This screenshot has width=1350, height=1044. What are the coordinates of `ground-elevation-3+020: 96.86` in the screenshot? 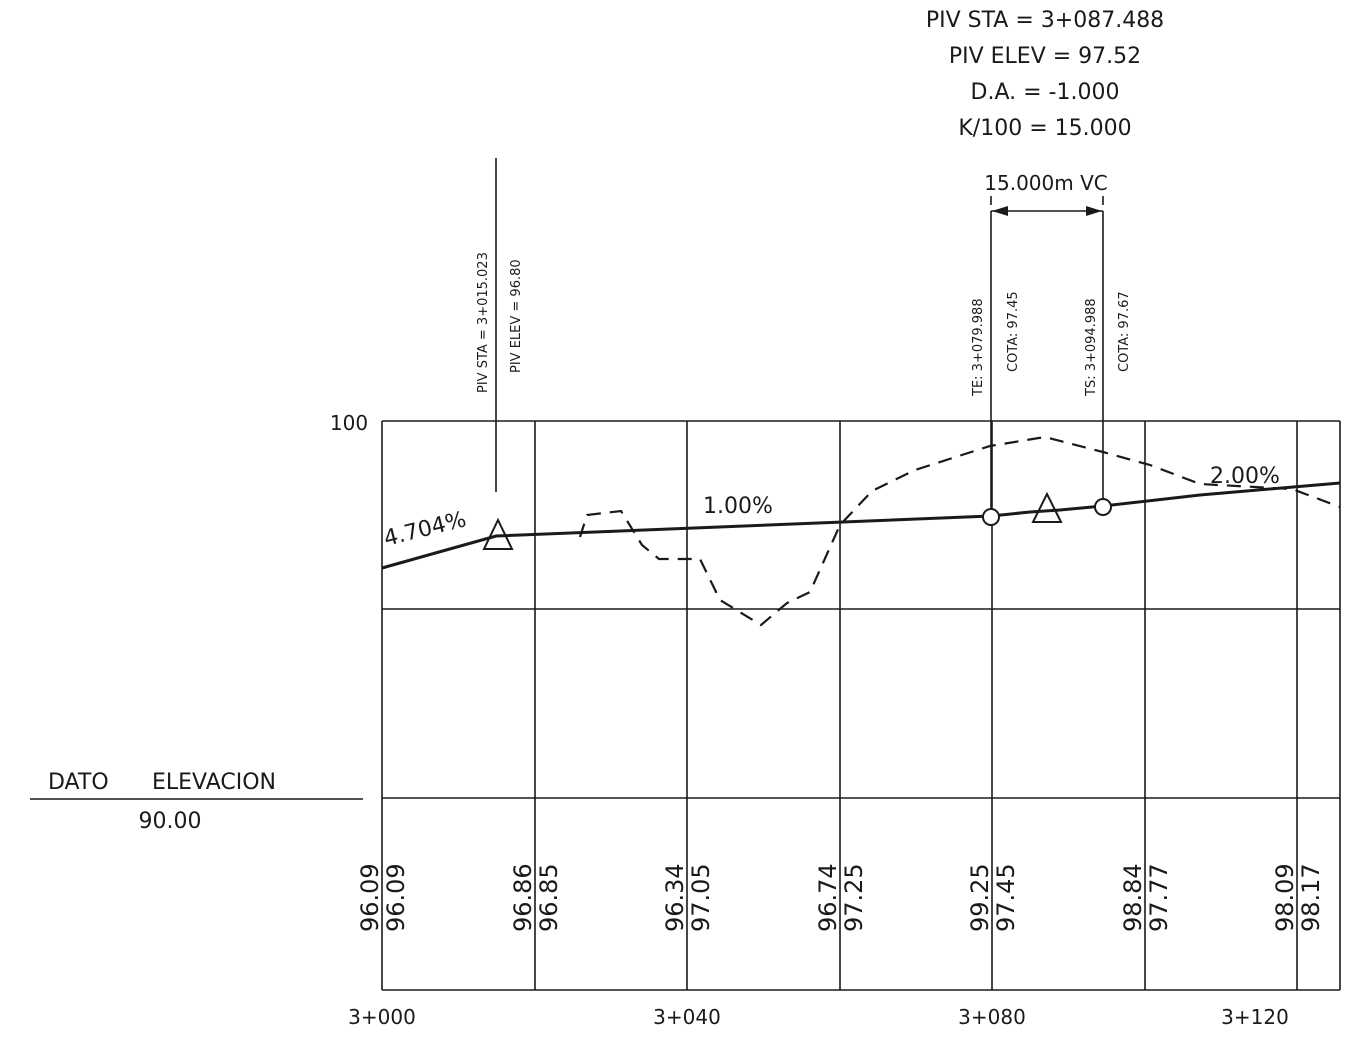 It's located at (523, 897).